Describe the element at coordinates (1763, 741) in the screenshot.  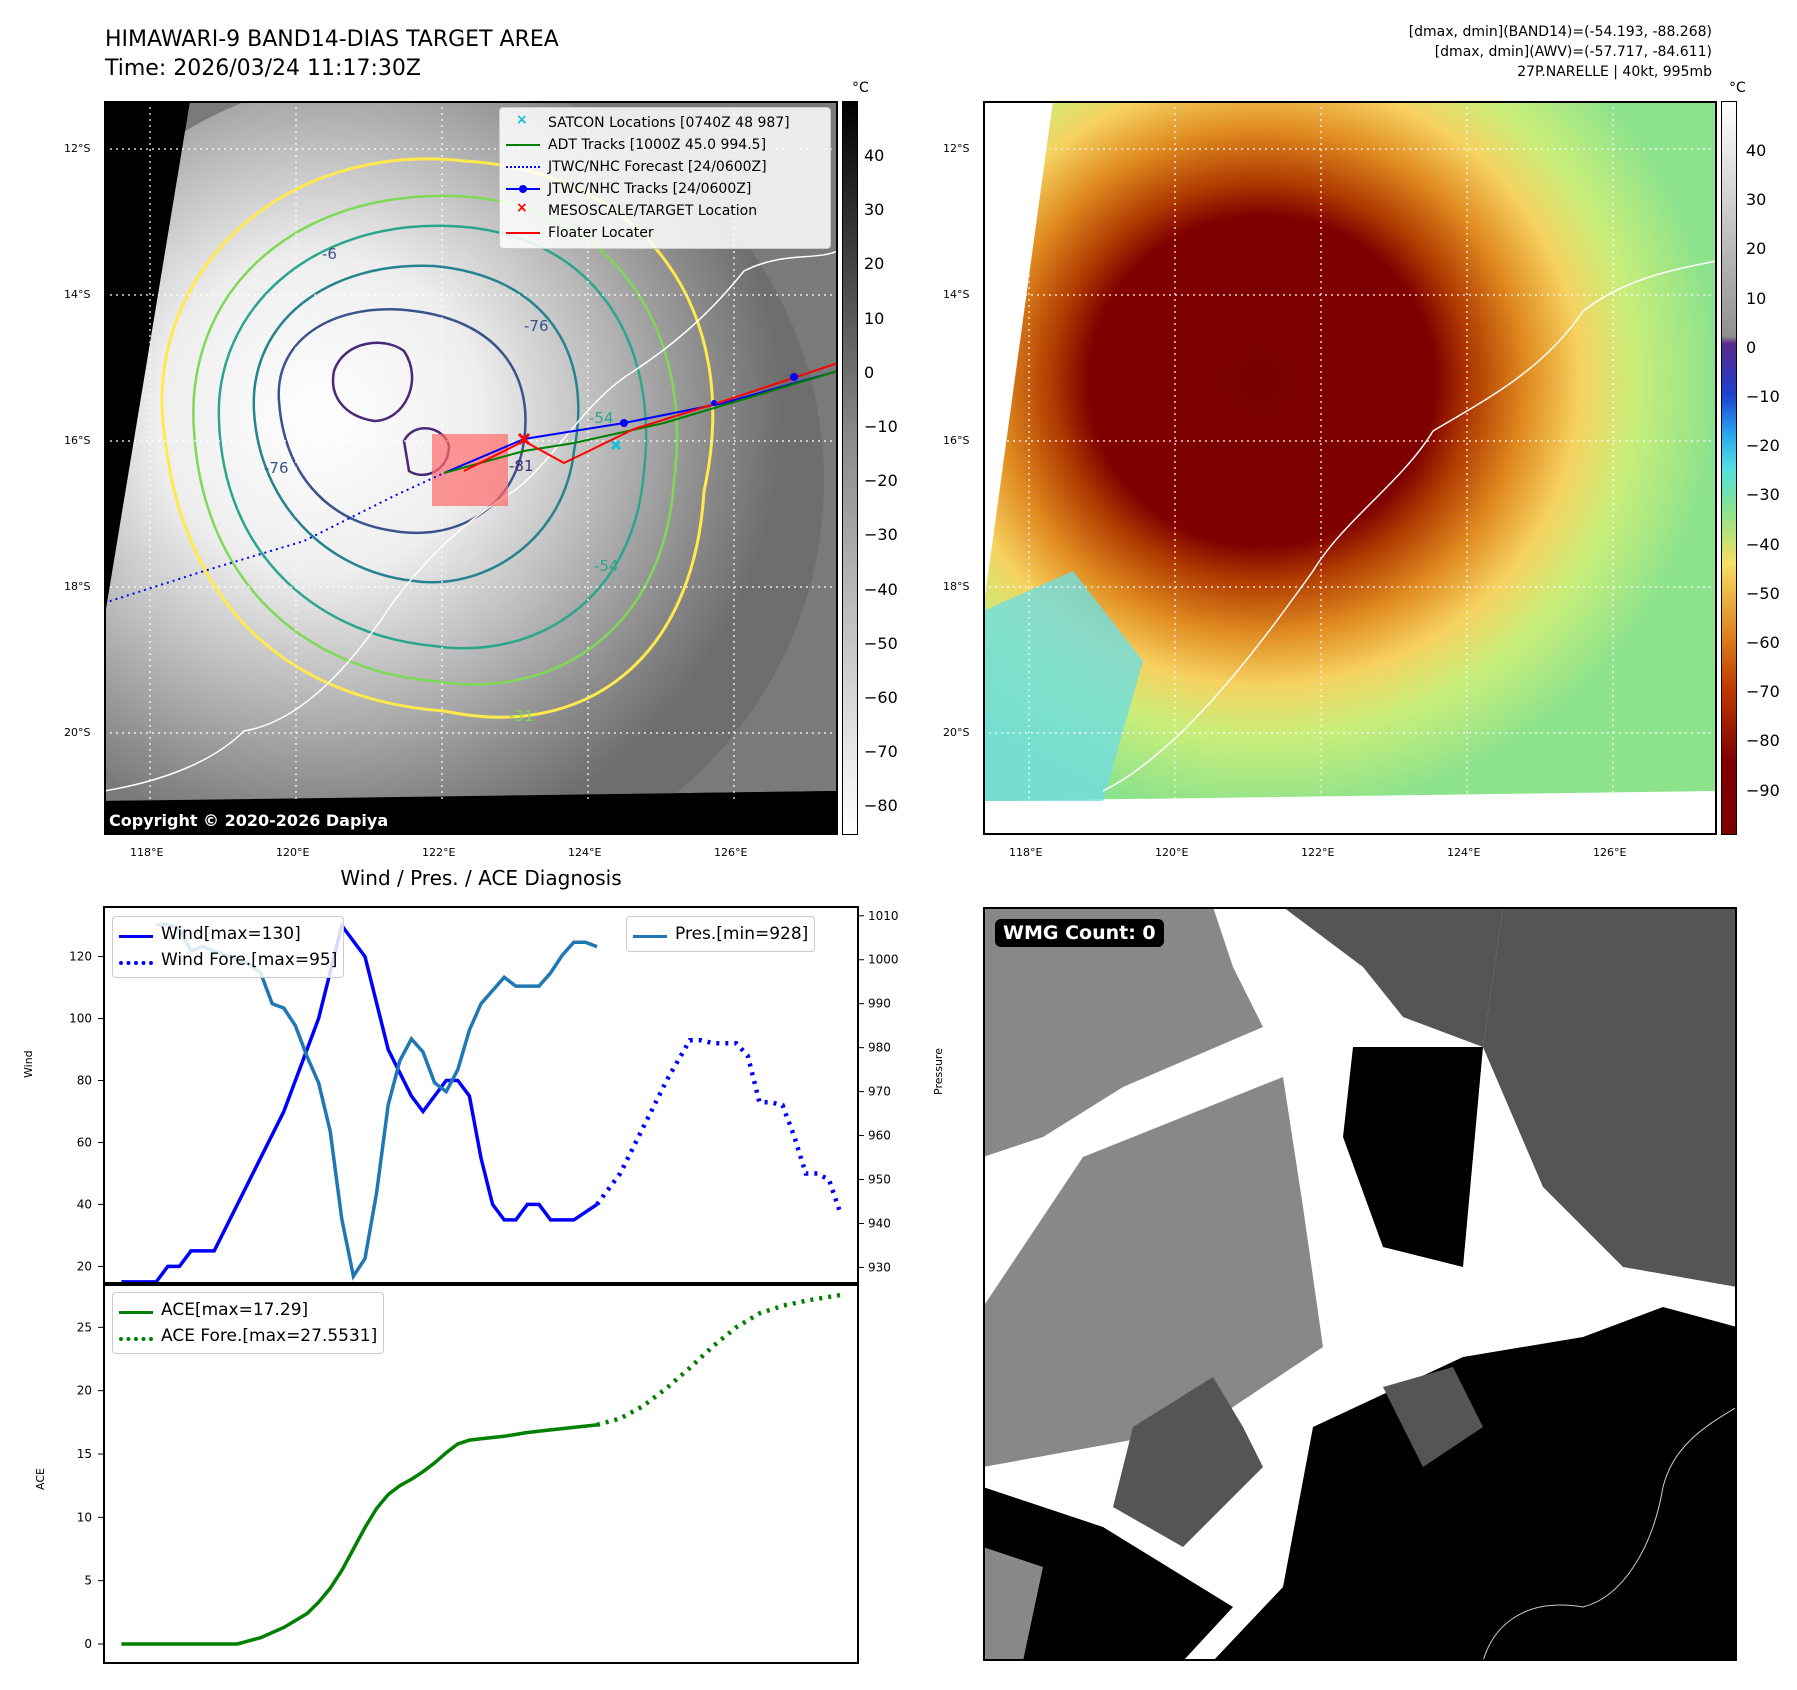
I see `colorbar-tick-label: −80` at that location.